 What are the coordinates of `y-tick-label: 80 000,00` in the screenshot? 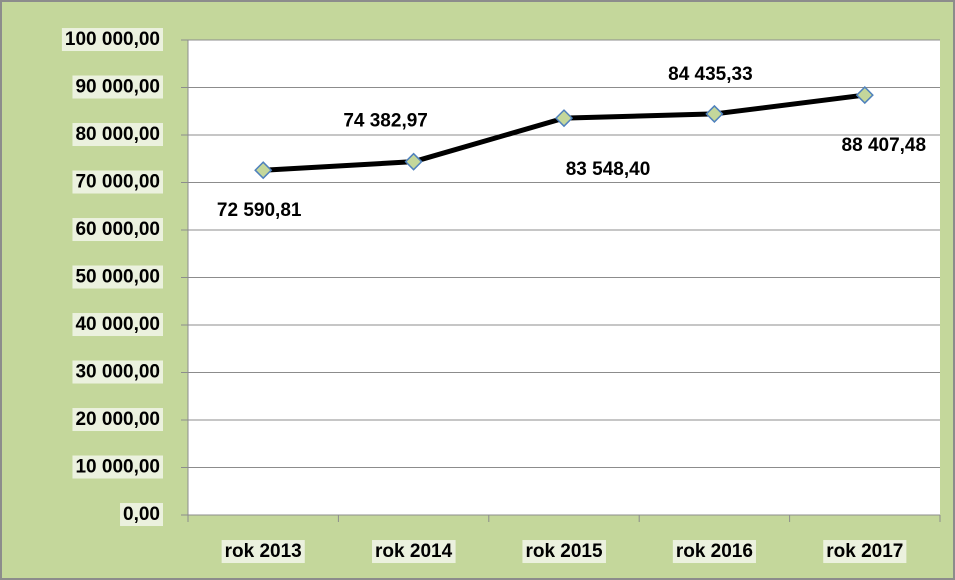 It's located at (117, 134).